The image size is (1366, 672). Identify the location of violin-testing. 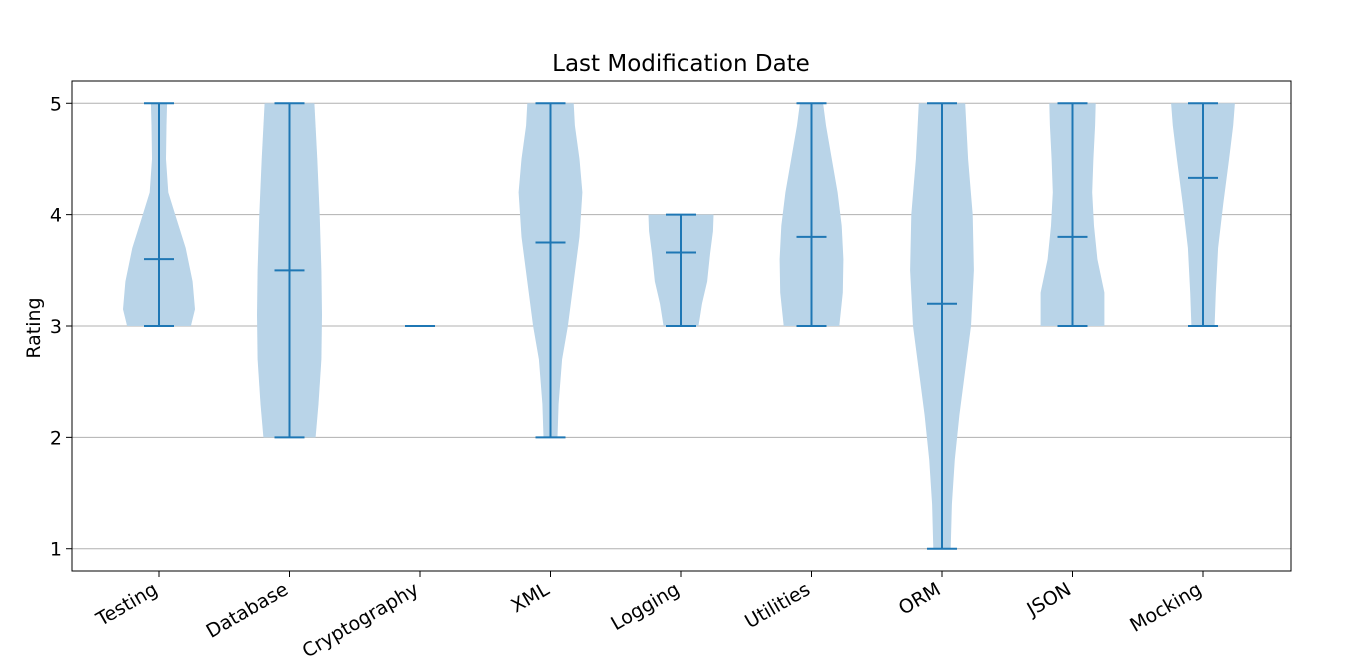
(159, 214).